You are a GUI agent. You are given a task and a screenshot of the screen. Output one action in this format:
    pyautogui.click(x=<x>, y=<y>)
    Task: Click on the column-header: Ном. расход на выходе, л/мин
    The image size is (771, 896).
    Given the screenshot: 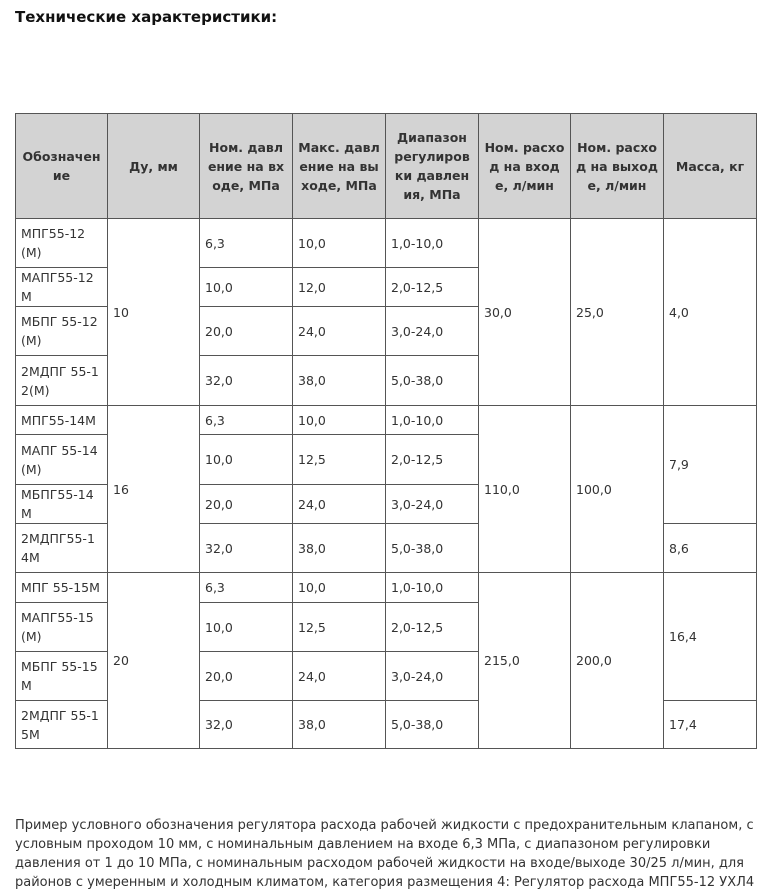 What is the action you would take?
    pyautogui.click(x=617, y=166)
    